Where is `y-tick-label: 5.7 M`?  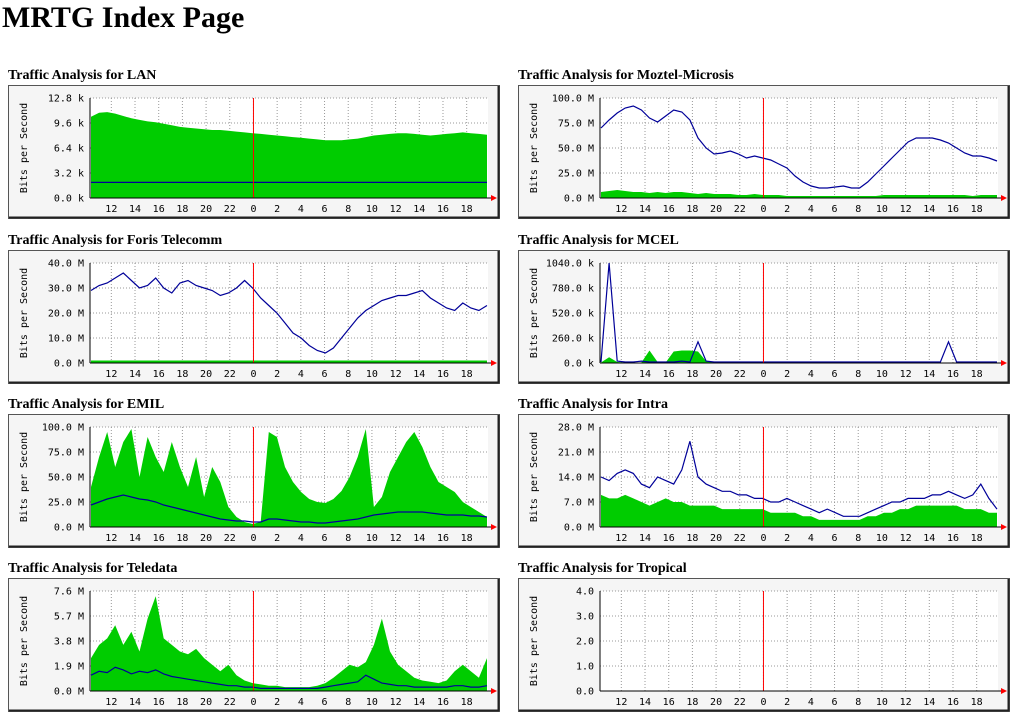 y-tick-label: 5.7 M is located at coordinates (69, 617).